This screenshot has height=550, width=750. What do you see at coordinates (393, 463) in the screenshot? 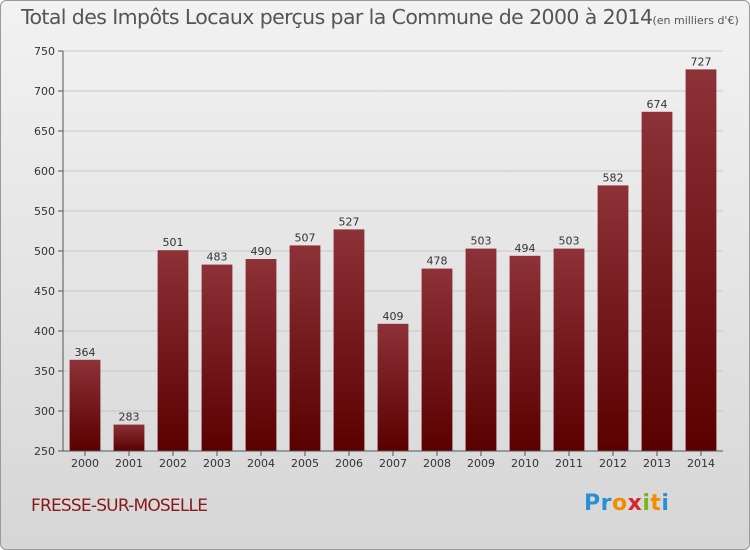
I see `x-tick-label: 2007` at bounding box center [393, 463].